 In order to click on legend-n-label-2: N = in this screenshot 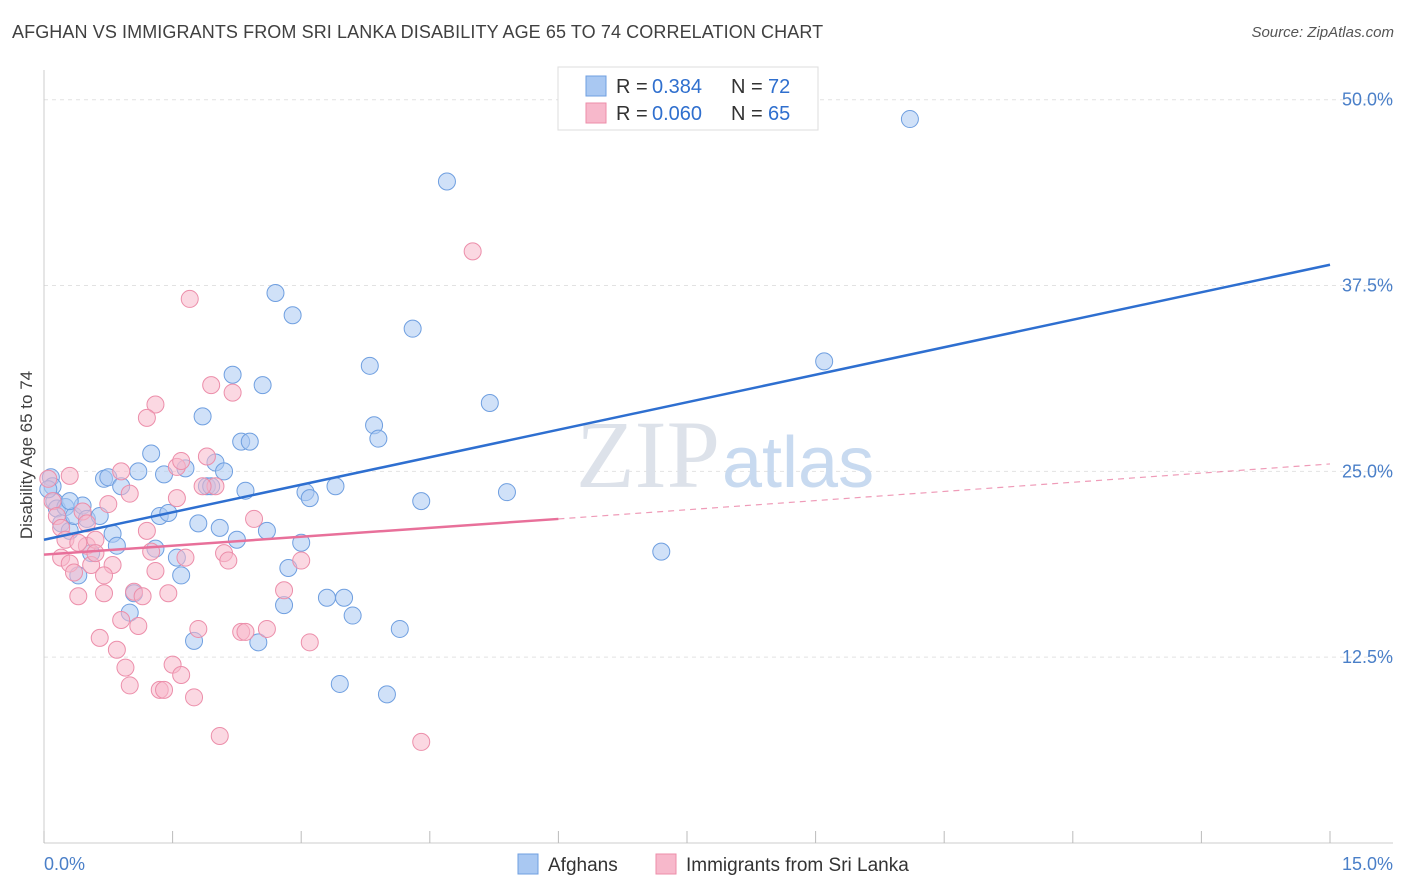, I will do `click(747, 114)`.